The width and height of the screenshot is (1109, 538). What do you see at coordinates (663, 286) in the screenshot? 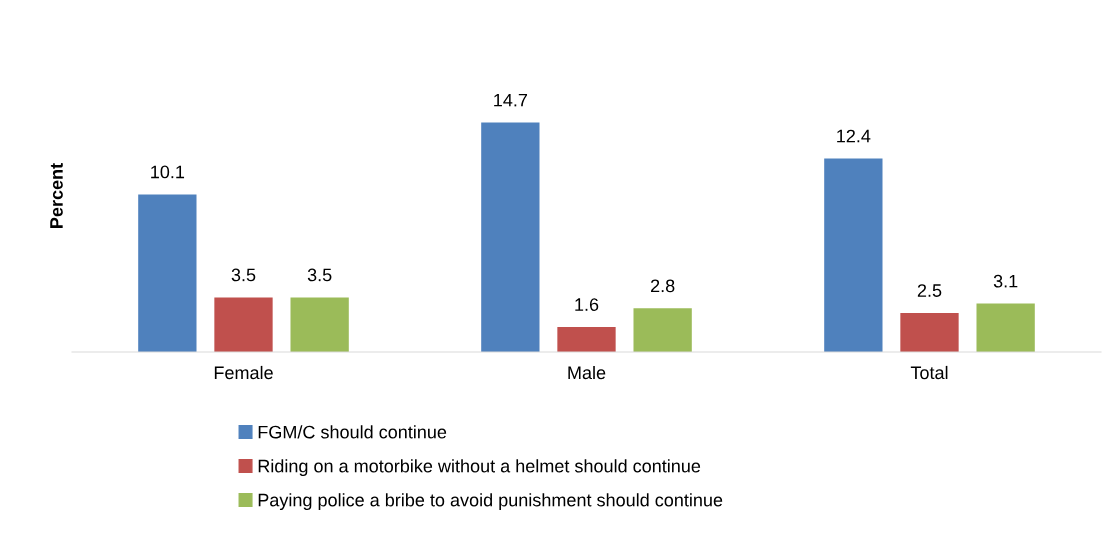
I see `data-label: 2.8` at bounding box center [663, 286].